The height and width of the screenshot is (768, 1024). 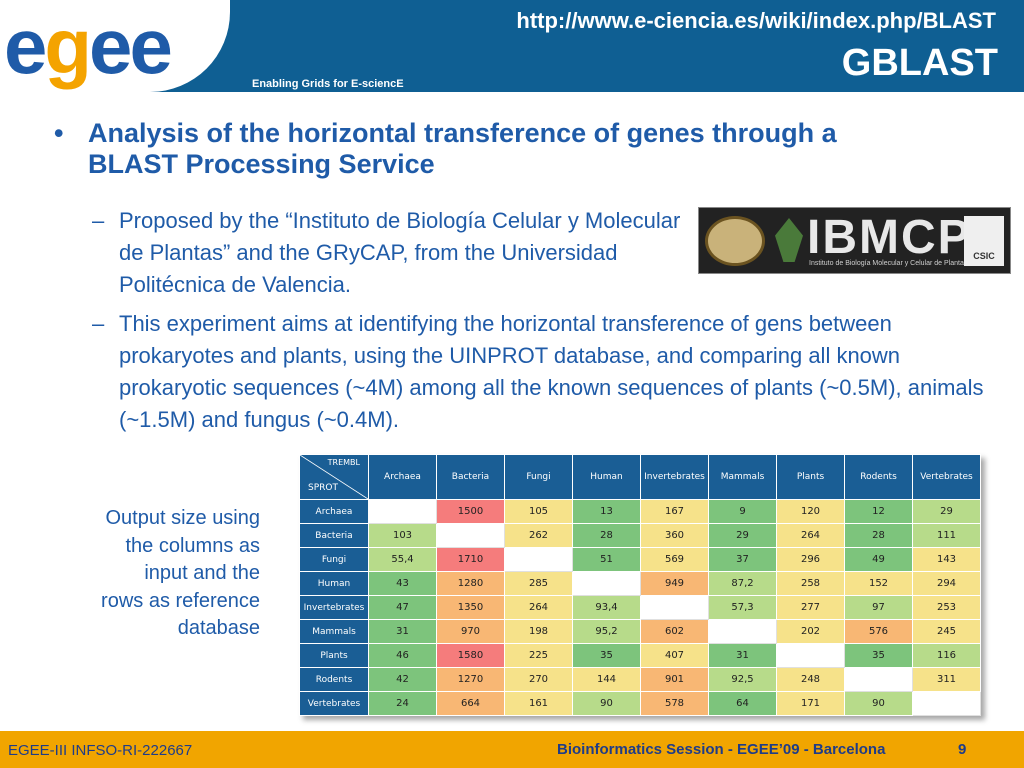 I want to click on row-header: Archaea, so click(x=334, y=511).